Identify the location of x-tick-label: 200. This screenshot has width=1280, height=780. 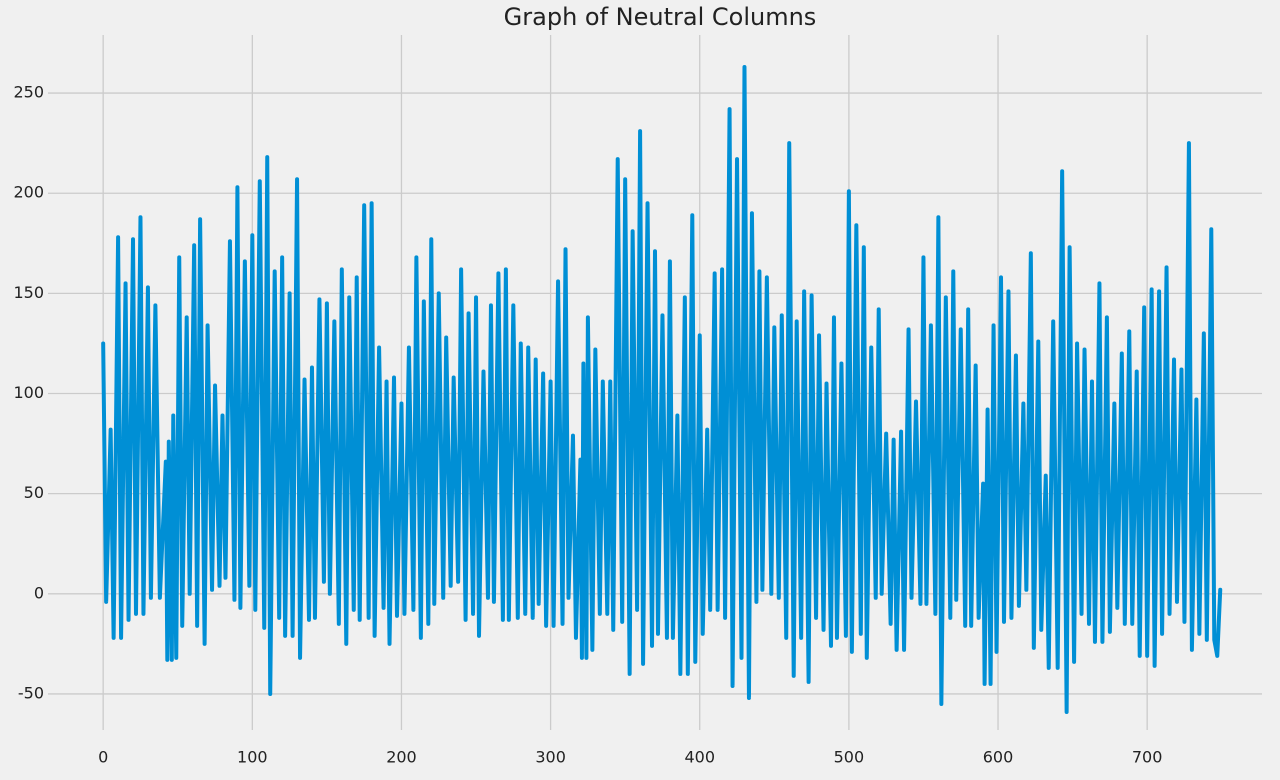
(401, 757).